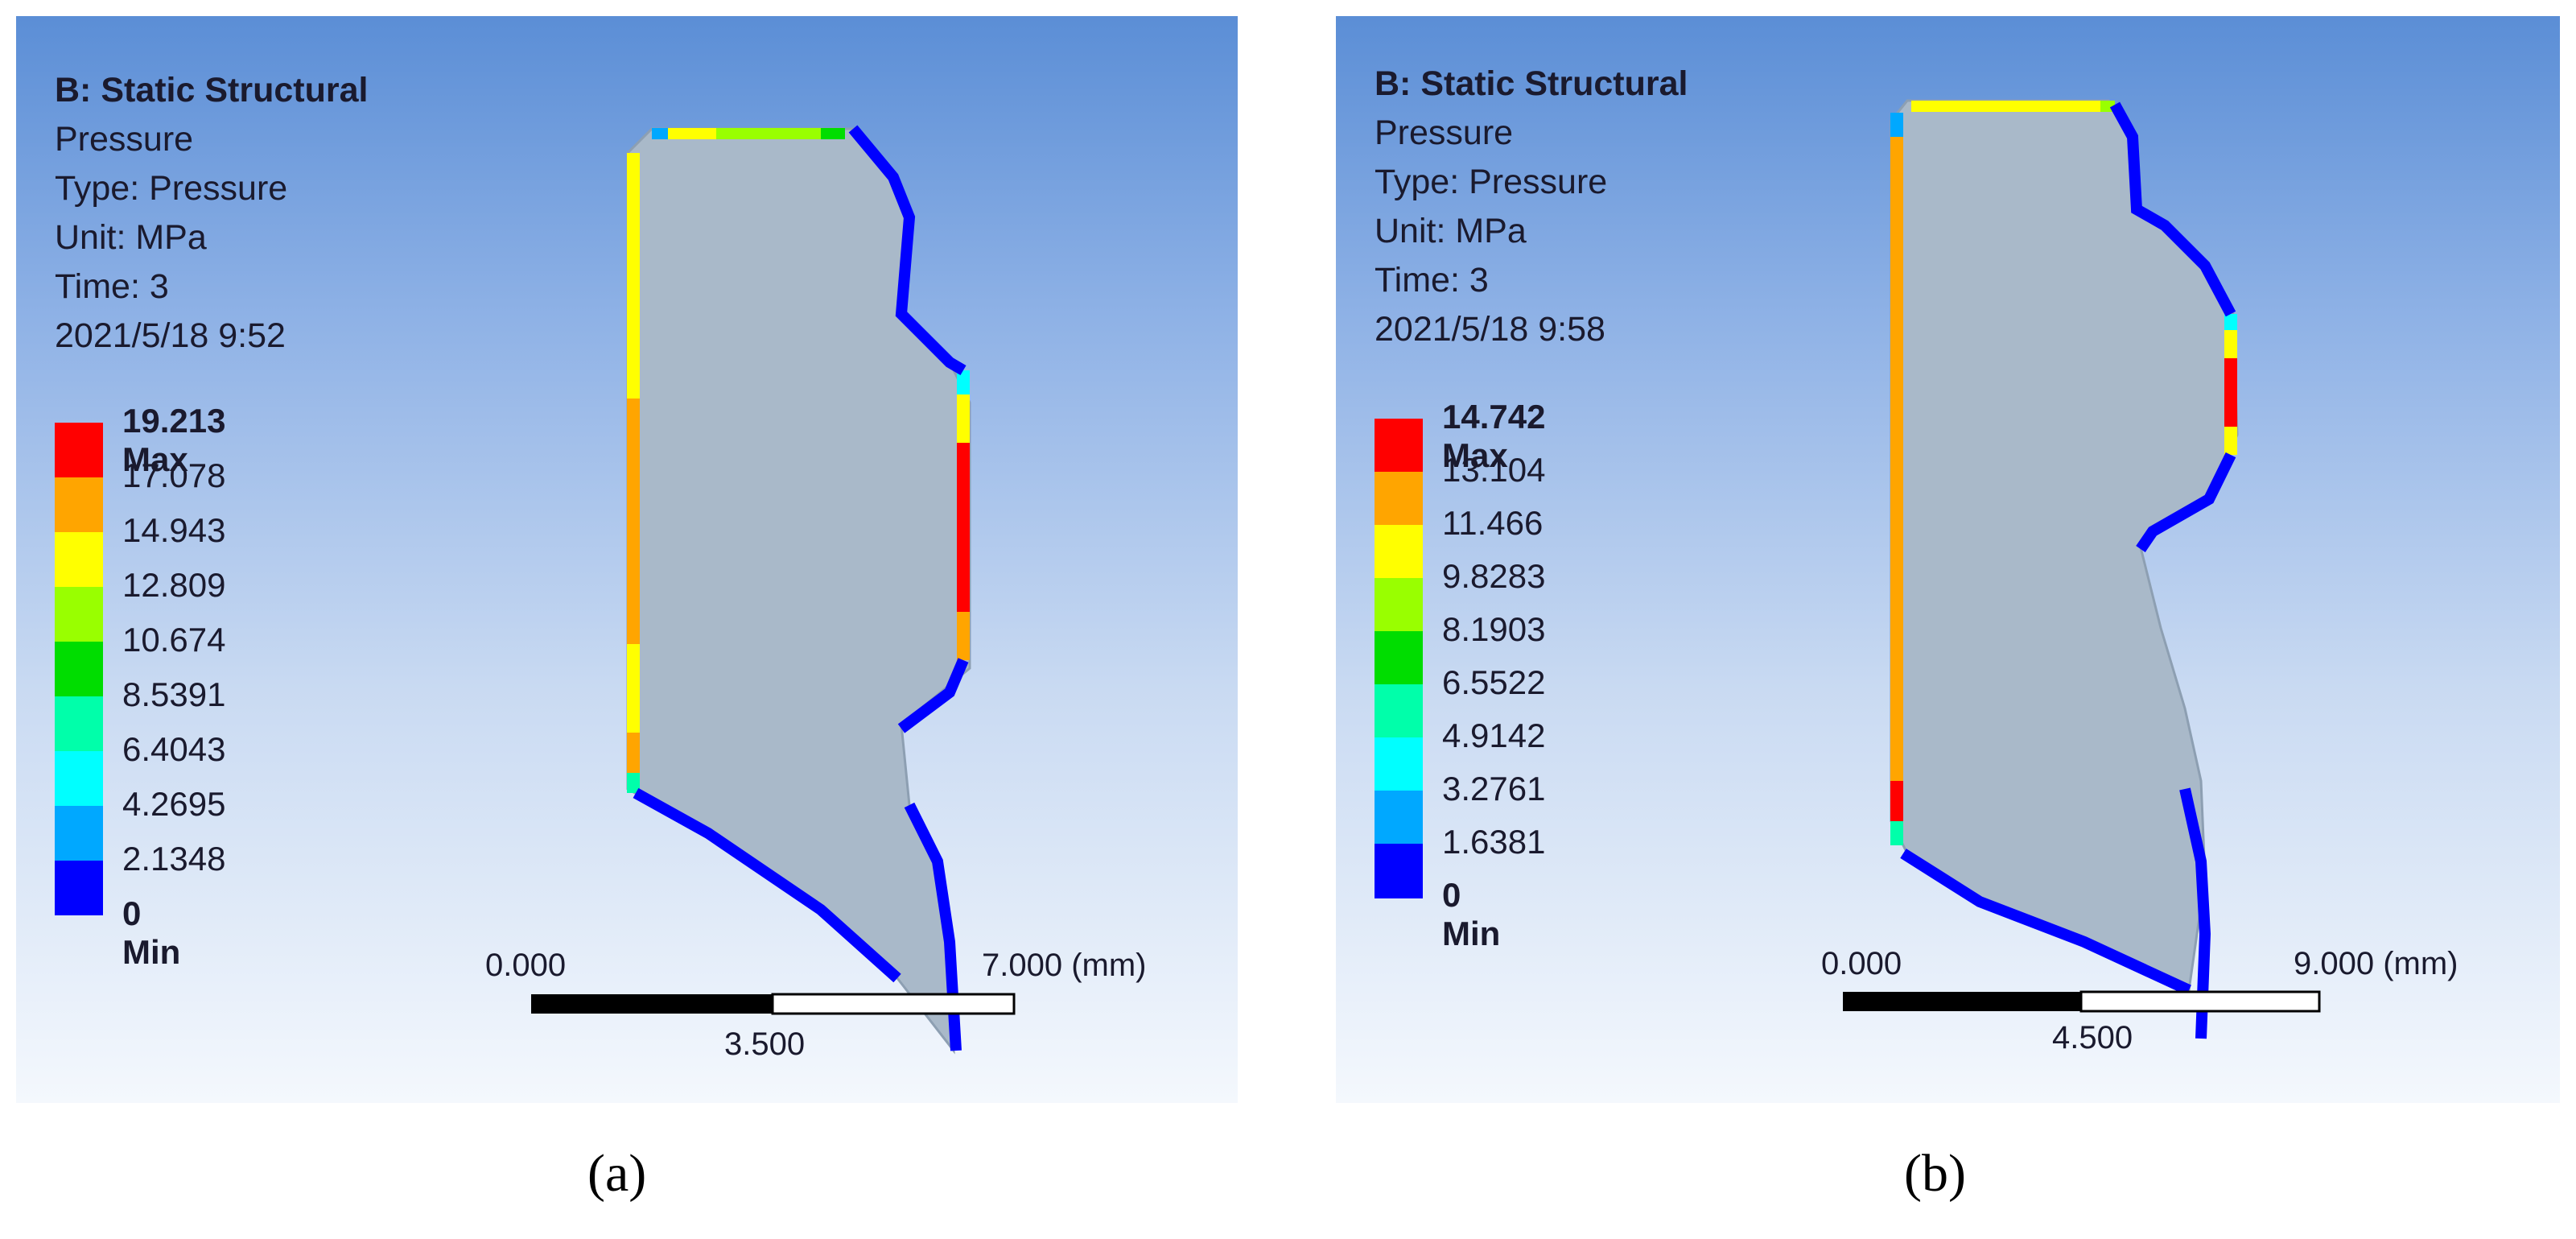 This screenshot has width=2576, height=1239. What do you see at coordinates (174, 640) in the screenshot?
I see `legend-label: 10.674` at bounding box center [174, 640].